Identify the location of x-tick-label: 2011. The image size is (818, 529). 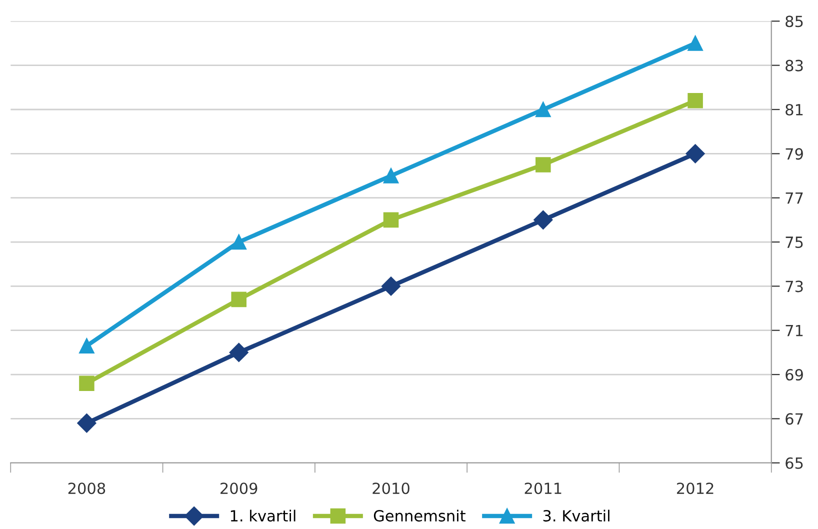
(543, 488).